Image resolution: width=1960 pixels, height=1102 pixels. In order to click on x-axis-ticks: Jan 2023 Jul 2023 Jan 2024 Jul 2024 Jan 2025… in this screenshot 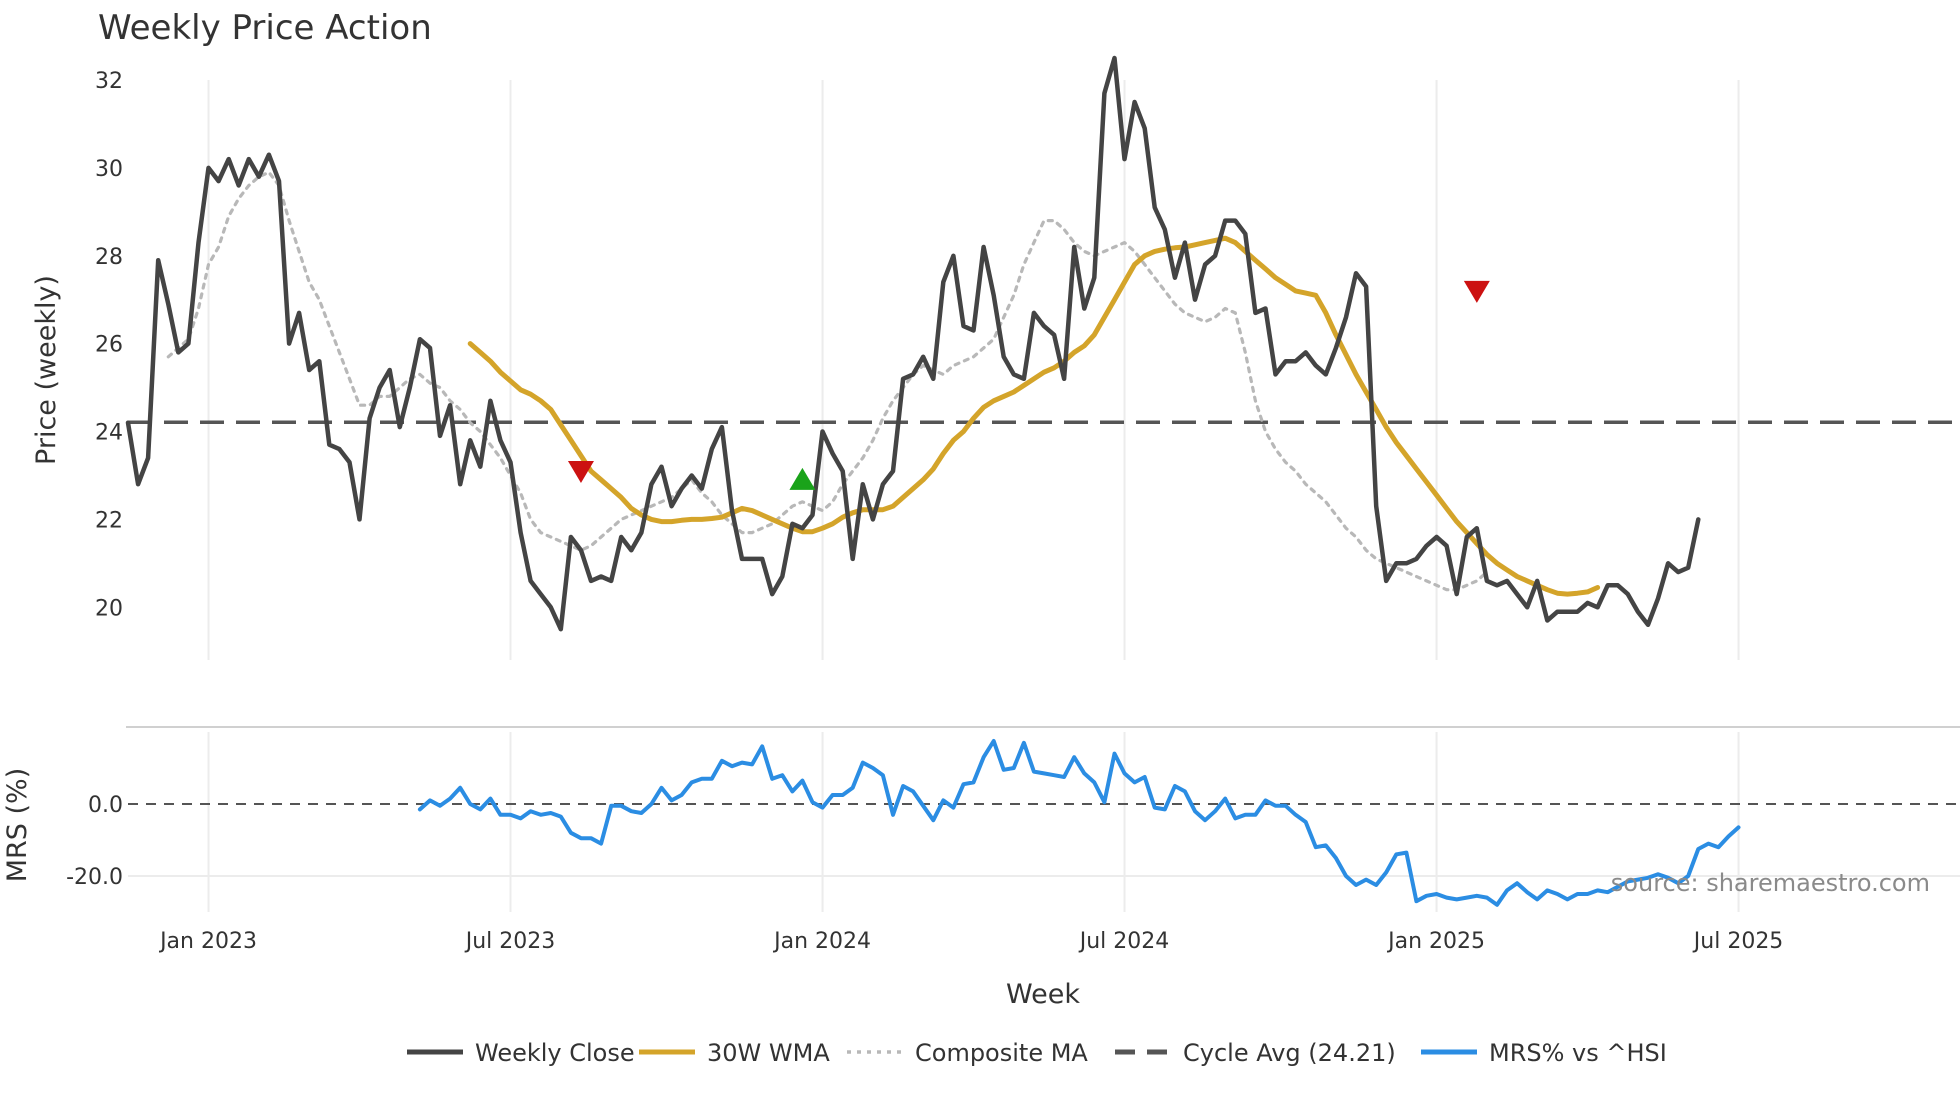, I will do `click(970, 941)`.